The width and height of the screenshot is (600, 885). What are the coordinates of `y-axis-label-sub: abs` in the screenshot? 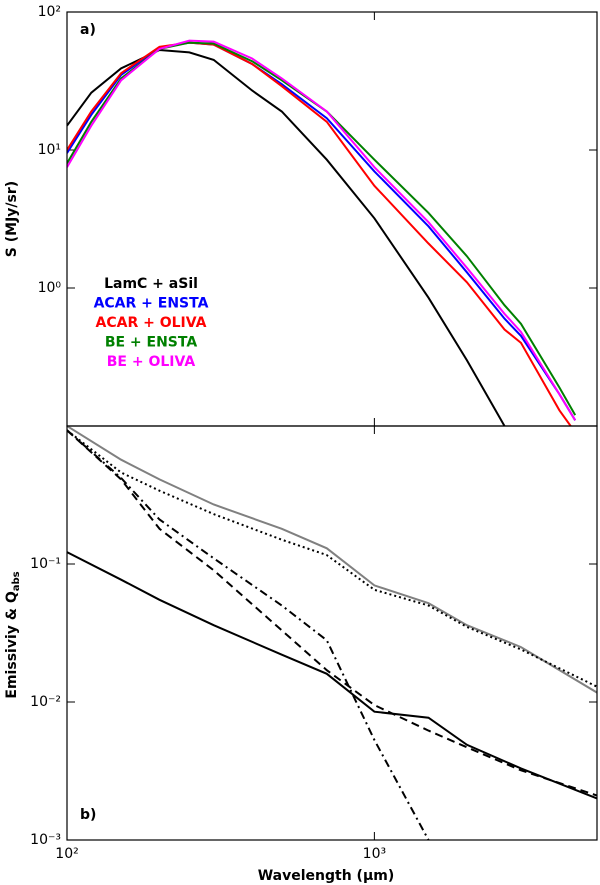 It's located at (16, 581).